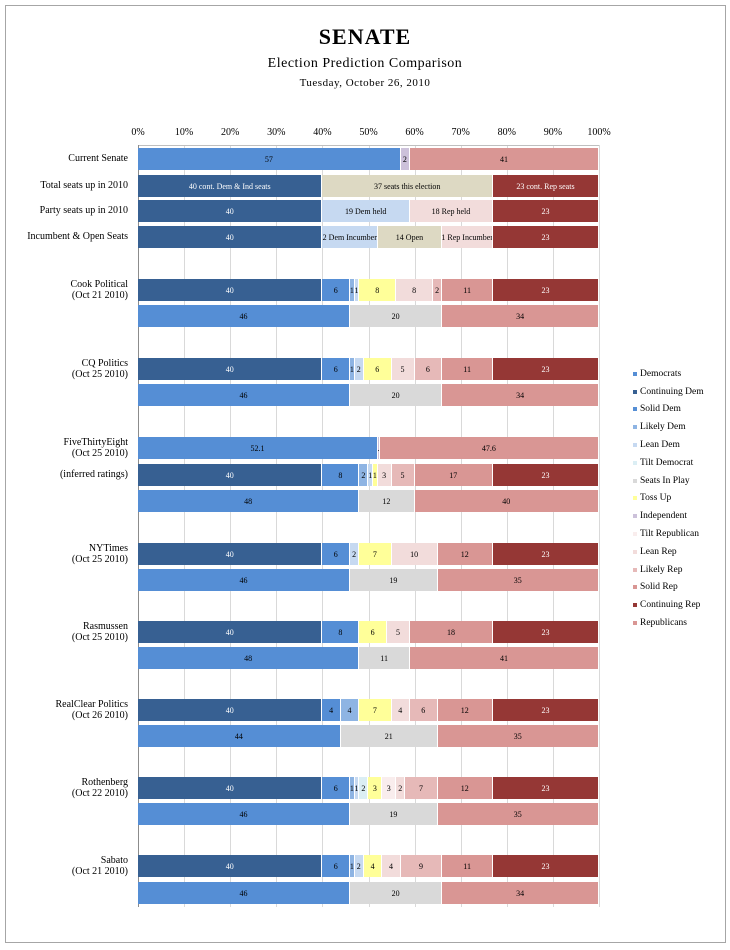  What do you see at coordinates (364, 788) in the screenshot?
I see `bar-segment-tilt-democrat: 2` at bounding box center [364, 788].